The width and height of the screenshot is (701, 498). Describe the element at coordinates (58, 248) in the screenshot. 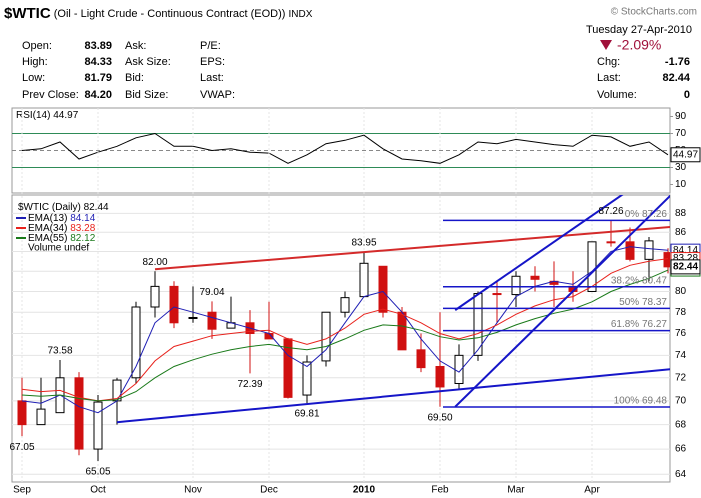

I see `legend-volume: Volume undef` at that location.